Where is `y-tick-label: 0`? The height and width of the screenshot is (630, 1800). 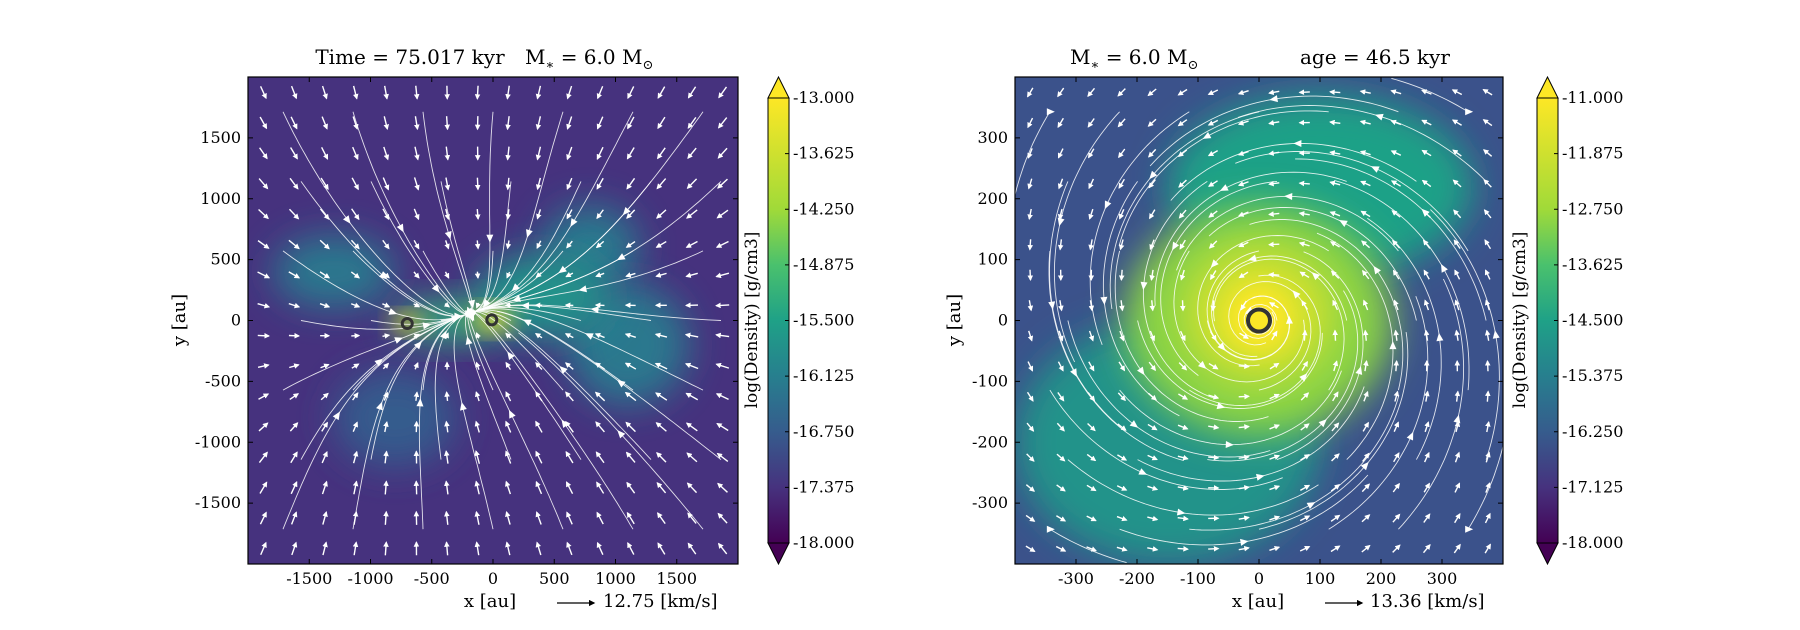 y-tick-label: 0 is located at coordinates (1003, 320).